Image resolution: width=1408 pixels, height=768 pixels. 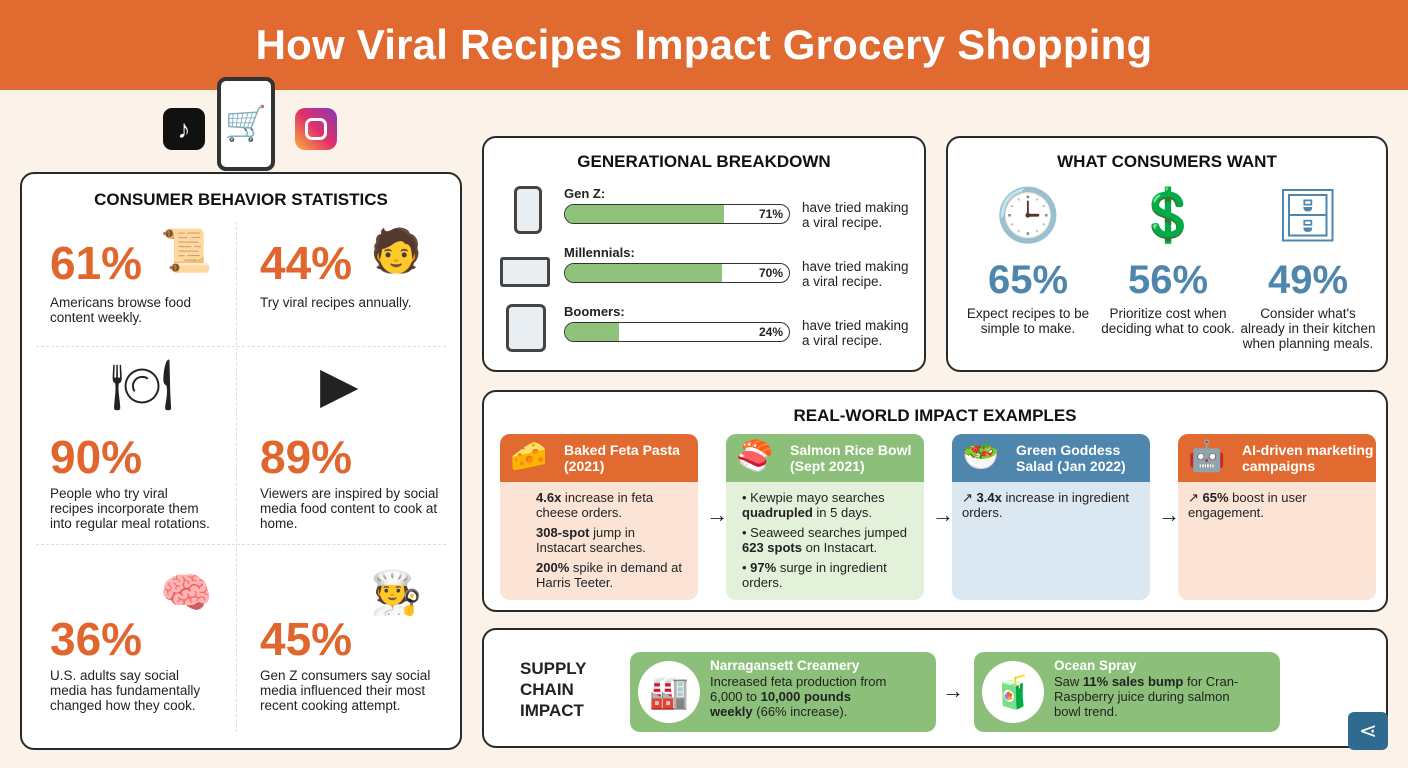 I want to click on stat-value: 44%, so click(x=306, y=263).